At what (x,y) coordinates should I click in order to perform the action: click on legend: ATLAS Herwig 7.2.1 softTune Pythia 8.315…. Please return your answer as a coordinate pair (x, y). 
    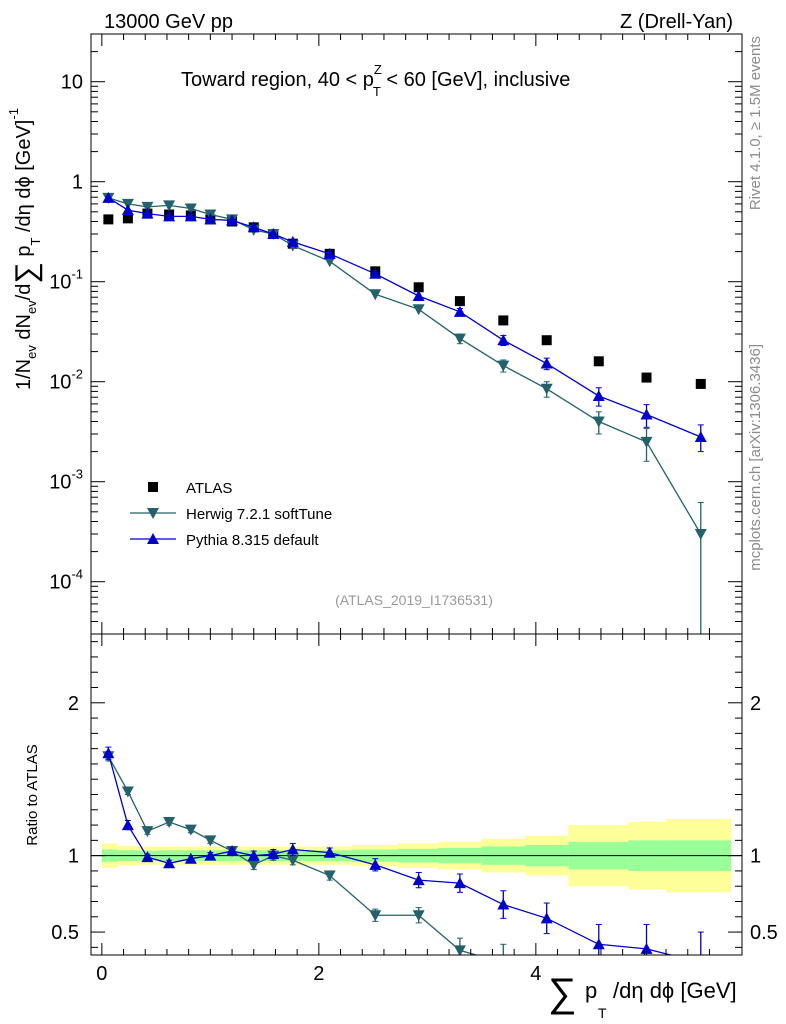
    Looking at the image, I should click on (231, 514).